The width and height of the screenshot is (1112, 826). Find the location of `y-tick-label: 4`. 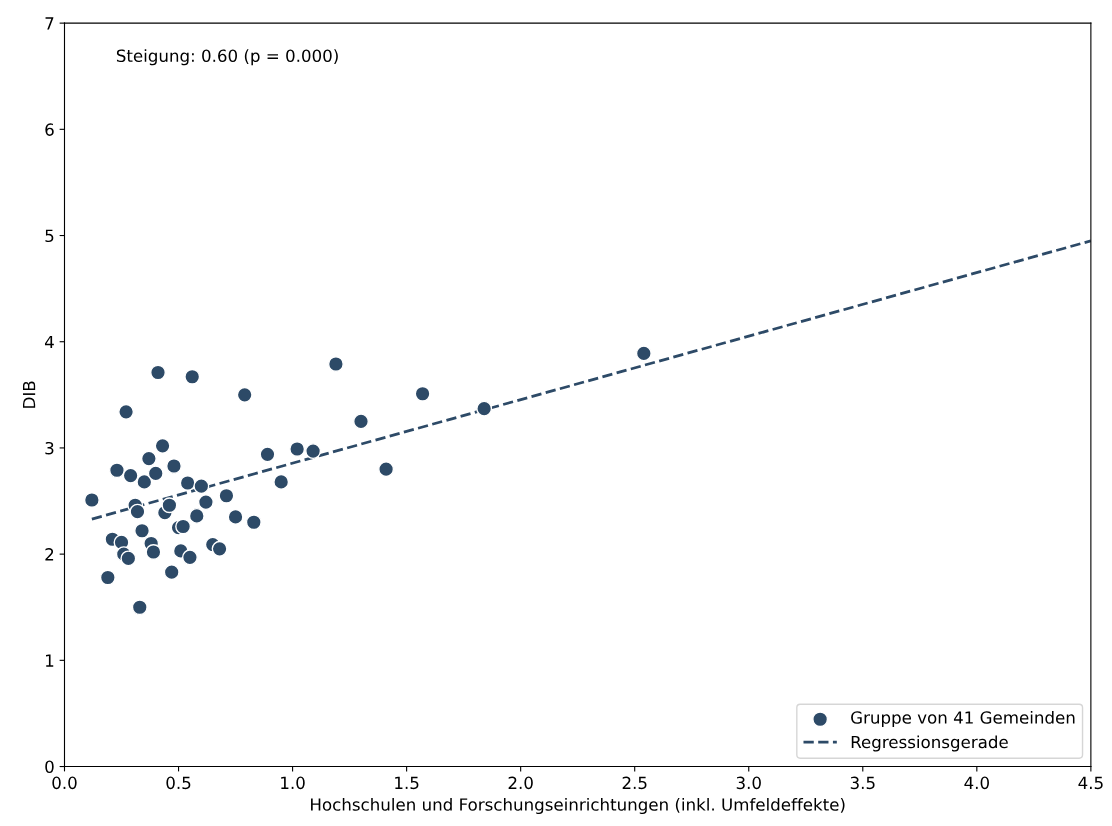

y-tick-label: 4 is located at coordinates (49, 342).